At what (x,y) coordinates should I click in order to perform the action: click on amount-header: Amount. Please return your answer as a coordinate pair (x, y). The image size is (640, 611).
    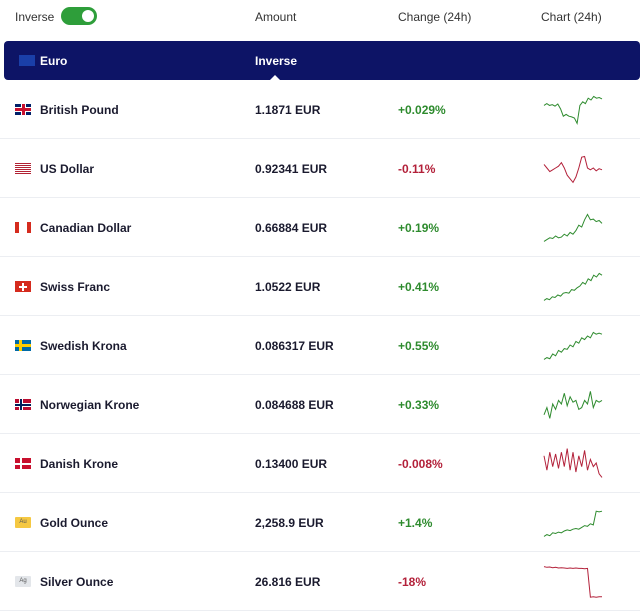
    Looking at the image, I should click on (276, 17).